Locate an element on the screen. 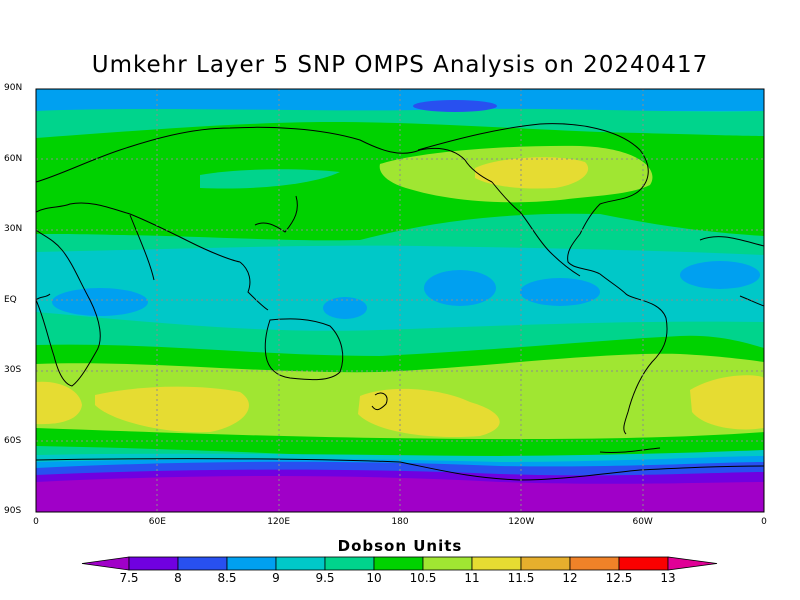 The height and width of the screenshot is (600, 800). band-11-5-south-c is located at coordinates (429, 413).